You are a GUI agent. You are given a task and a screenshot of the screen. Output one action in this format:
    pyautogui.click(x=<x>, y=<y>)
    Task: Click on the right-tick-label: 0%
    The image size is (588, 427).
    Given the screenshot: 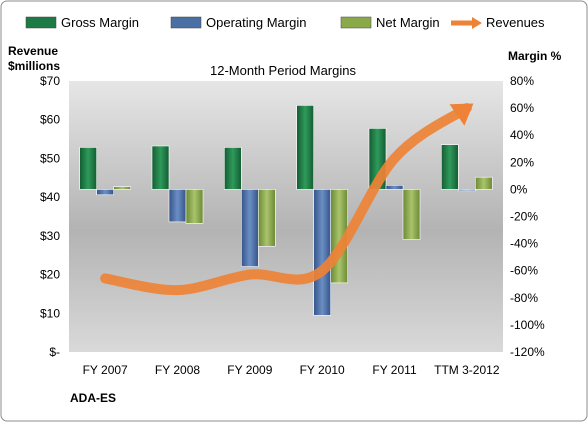 What is the action you would take?
    pyautogui.click(x=519, y=189)
    